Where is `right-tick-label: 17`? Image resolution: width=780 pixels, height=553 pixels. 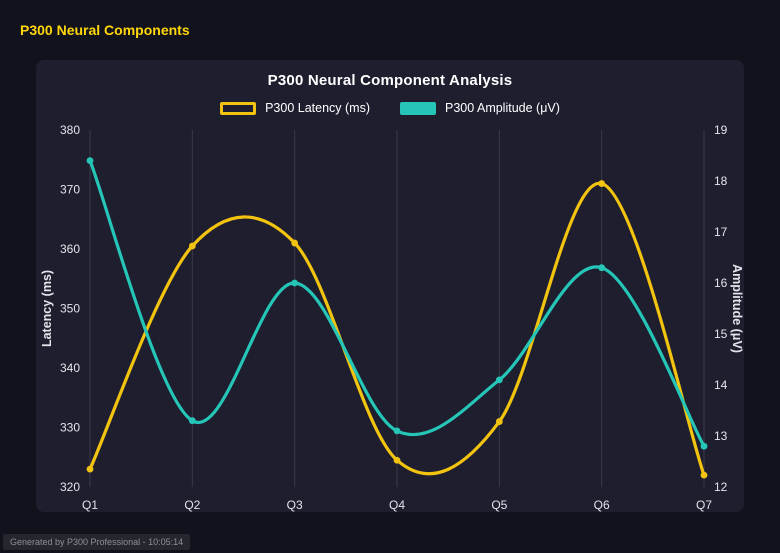 right-tick-label: 17 is located at coordinates (721, 232).